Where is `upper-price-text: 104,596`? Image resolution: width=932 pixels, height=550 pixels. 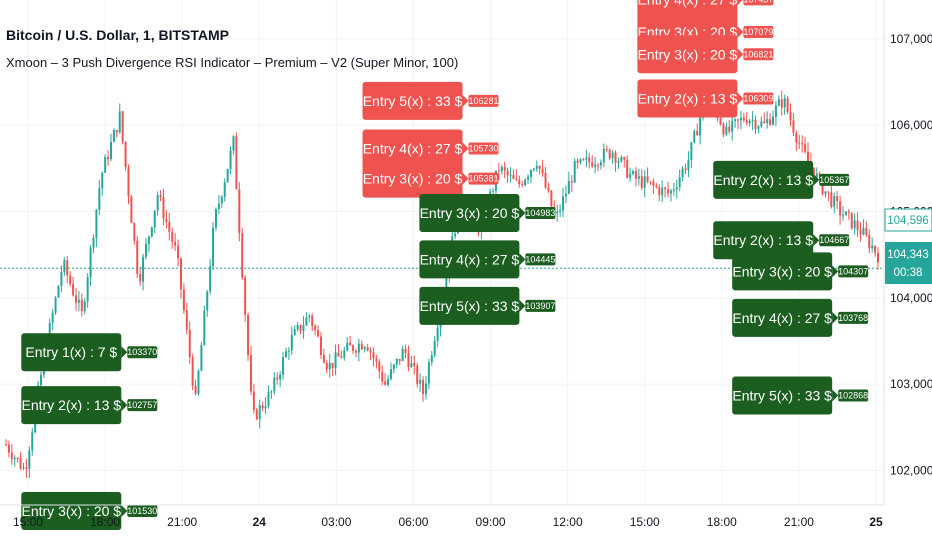
upper-price-text: 104,596 is located at coordinates (908, 221).